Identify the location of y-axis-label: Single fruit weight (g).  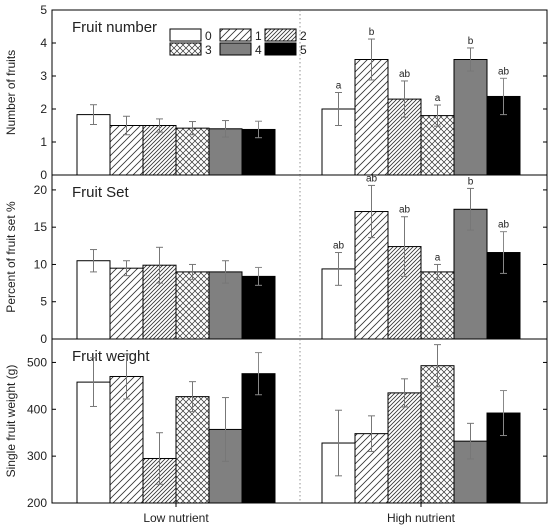
(11, 421).